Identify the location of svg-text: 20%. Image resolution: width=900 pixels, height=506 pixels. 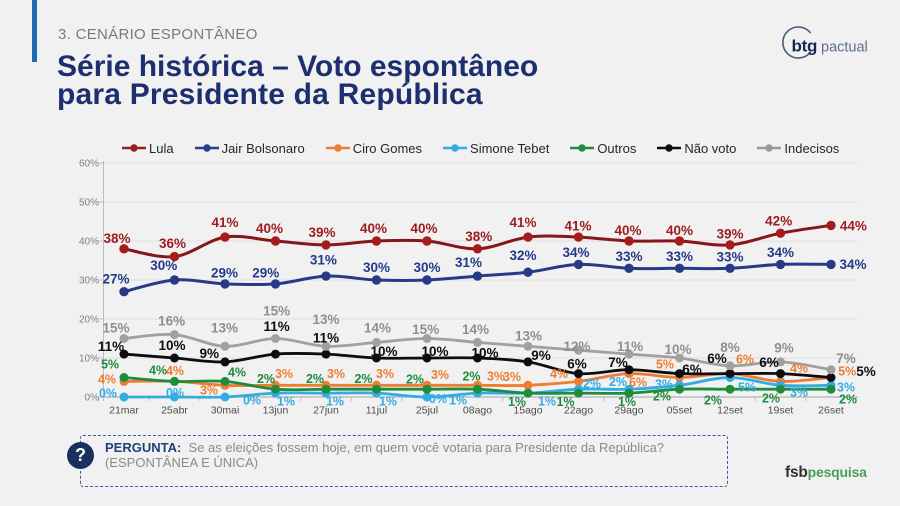
(89, 320).